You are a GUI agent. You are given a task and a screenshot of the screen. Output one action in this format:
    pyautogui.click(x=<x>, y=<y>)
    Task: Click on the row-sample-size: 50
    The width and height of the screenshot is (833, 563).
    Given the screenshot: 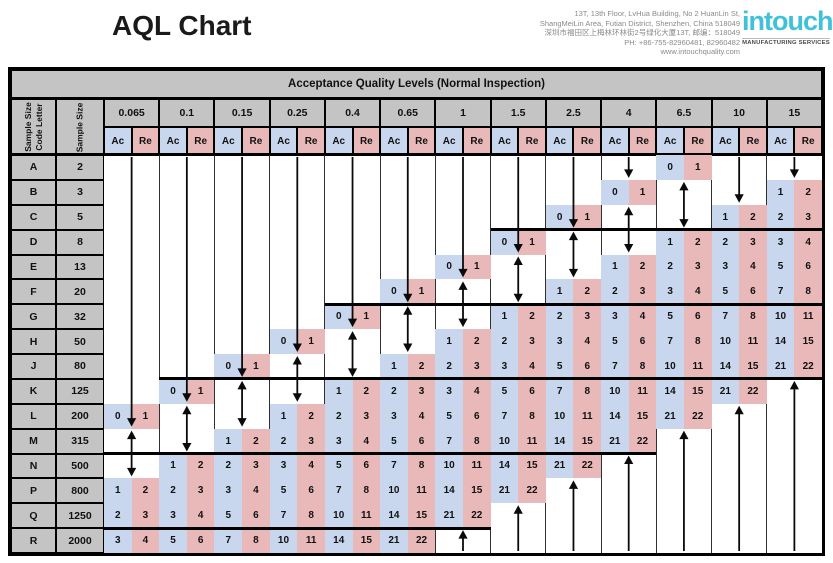 What is the action you would take?
    pyautogui.click(x=80, y=341)
    